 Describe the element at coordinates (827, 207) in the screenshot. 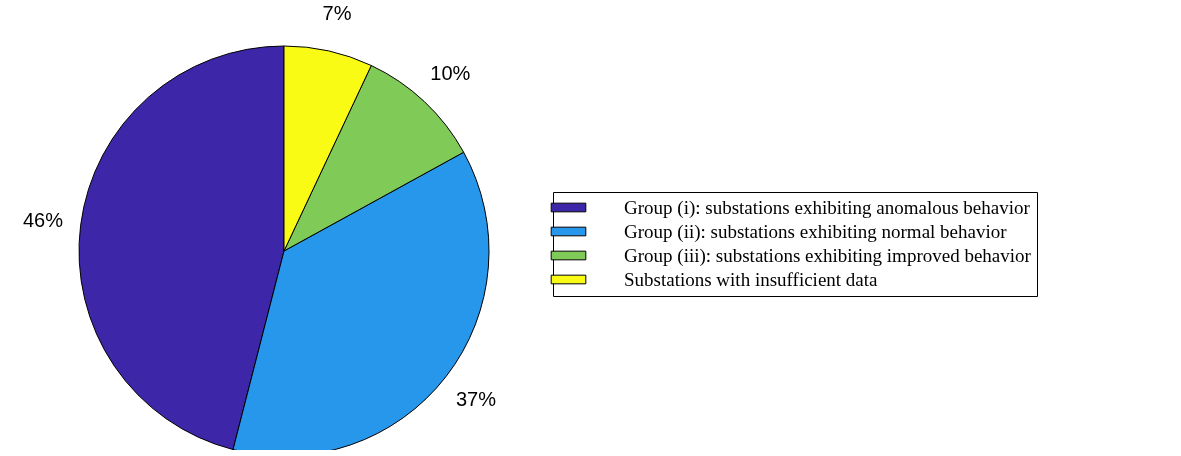

I see `legend-label: Group (i): substations exhibiting anomalous behavior` at that location.